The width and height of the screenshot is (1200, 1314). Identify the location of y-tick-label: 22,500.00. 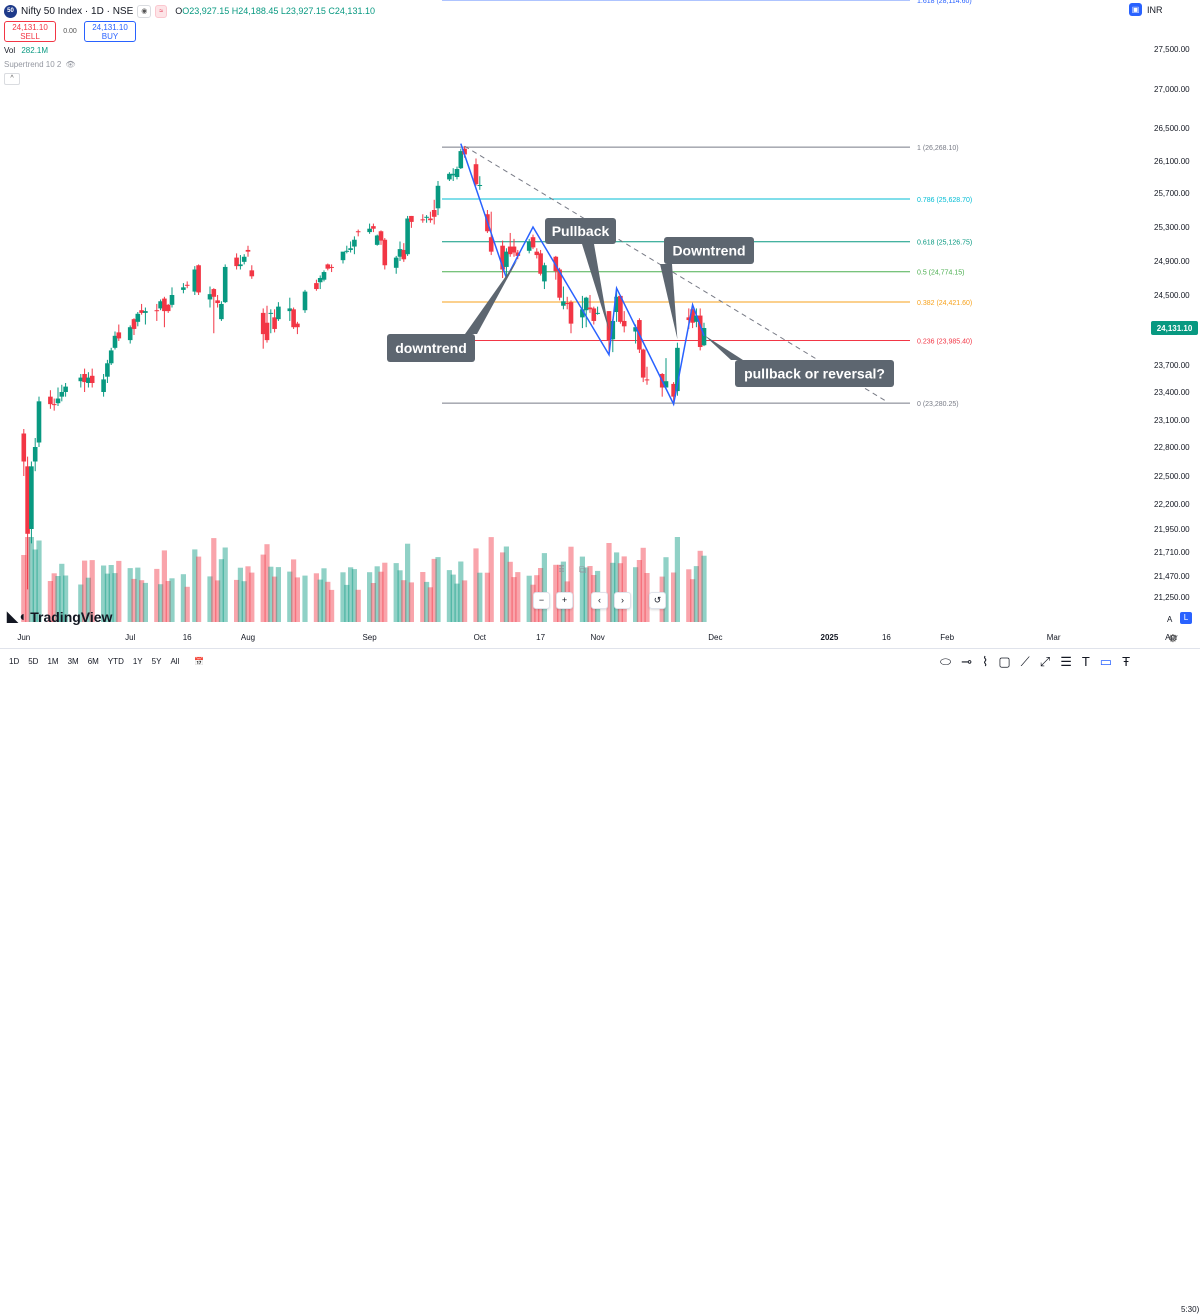
(1172, 476).